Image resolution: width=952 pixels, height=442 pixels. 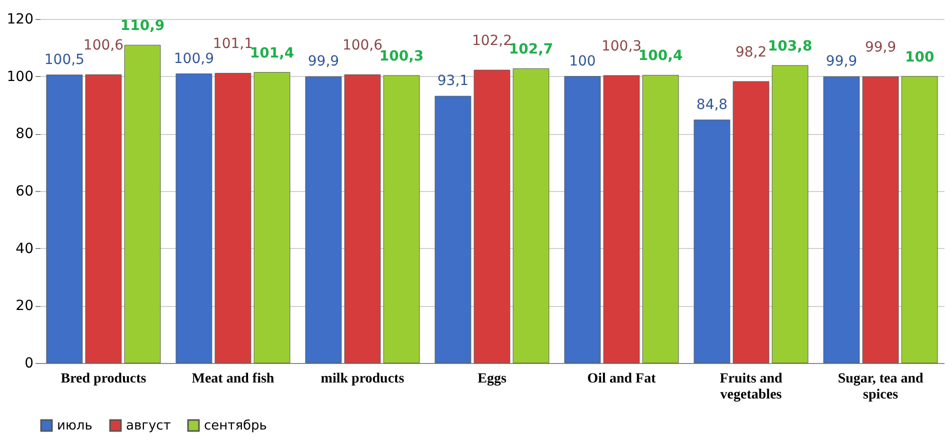 I want to click on legend-label: июль, so click(x=74, y=426).